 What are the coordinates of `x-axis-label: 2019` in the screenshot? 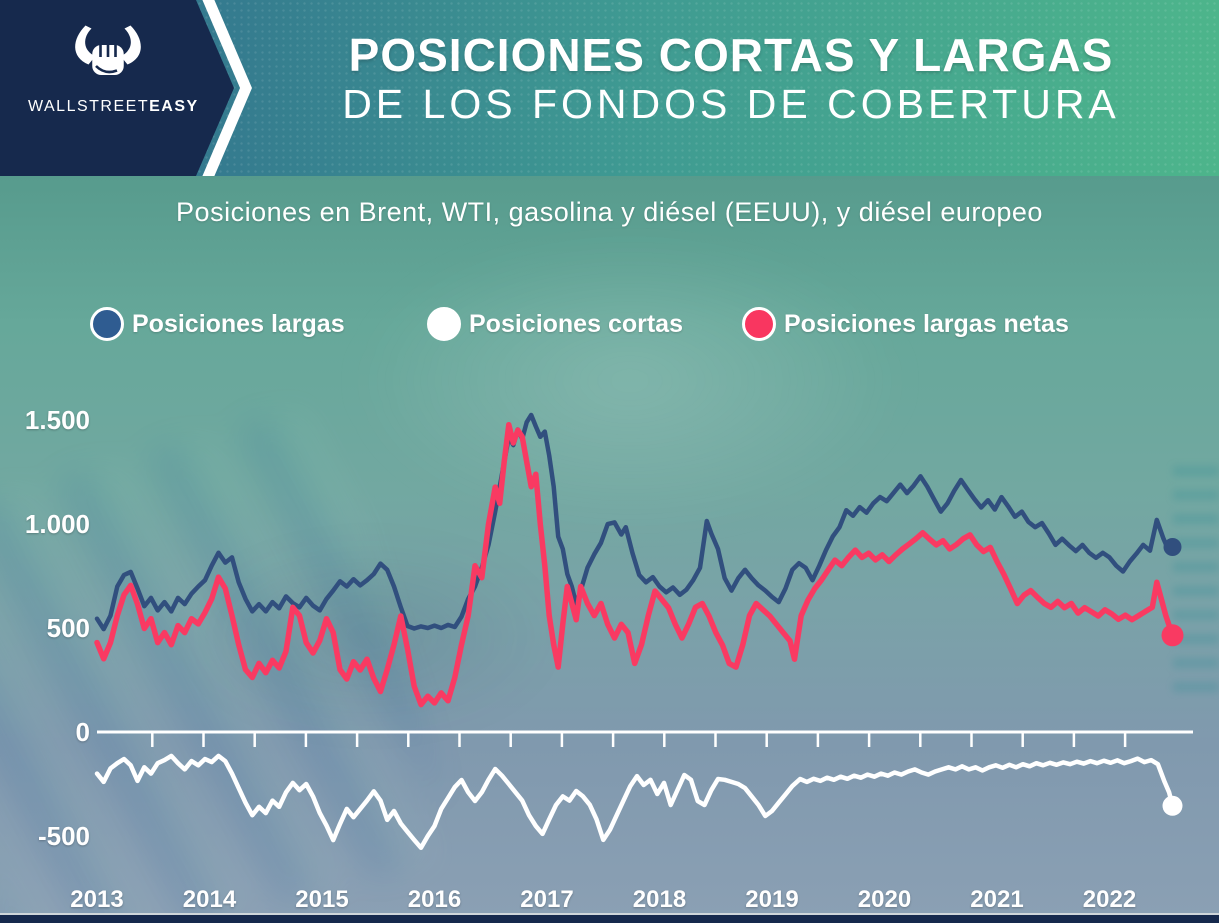 It's located at (772, 899).